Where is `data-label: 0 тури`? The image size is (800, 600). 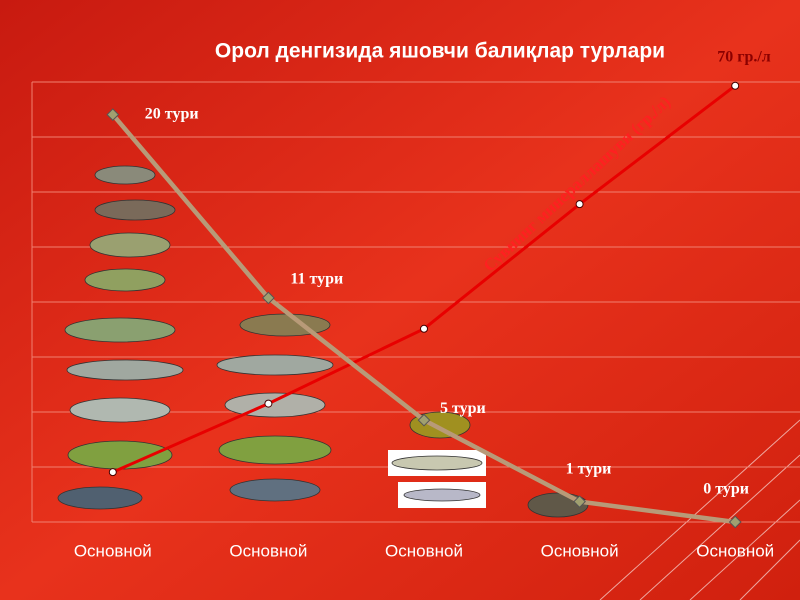 data-label: 0 тури is located at coordinates (726, 489).